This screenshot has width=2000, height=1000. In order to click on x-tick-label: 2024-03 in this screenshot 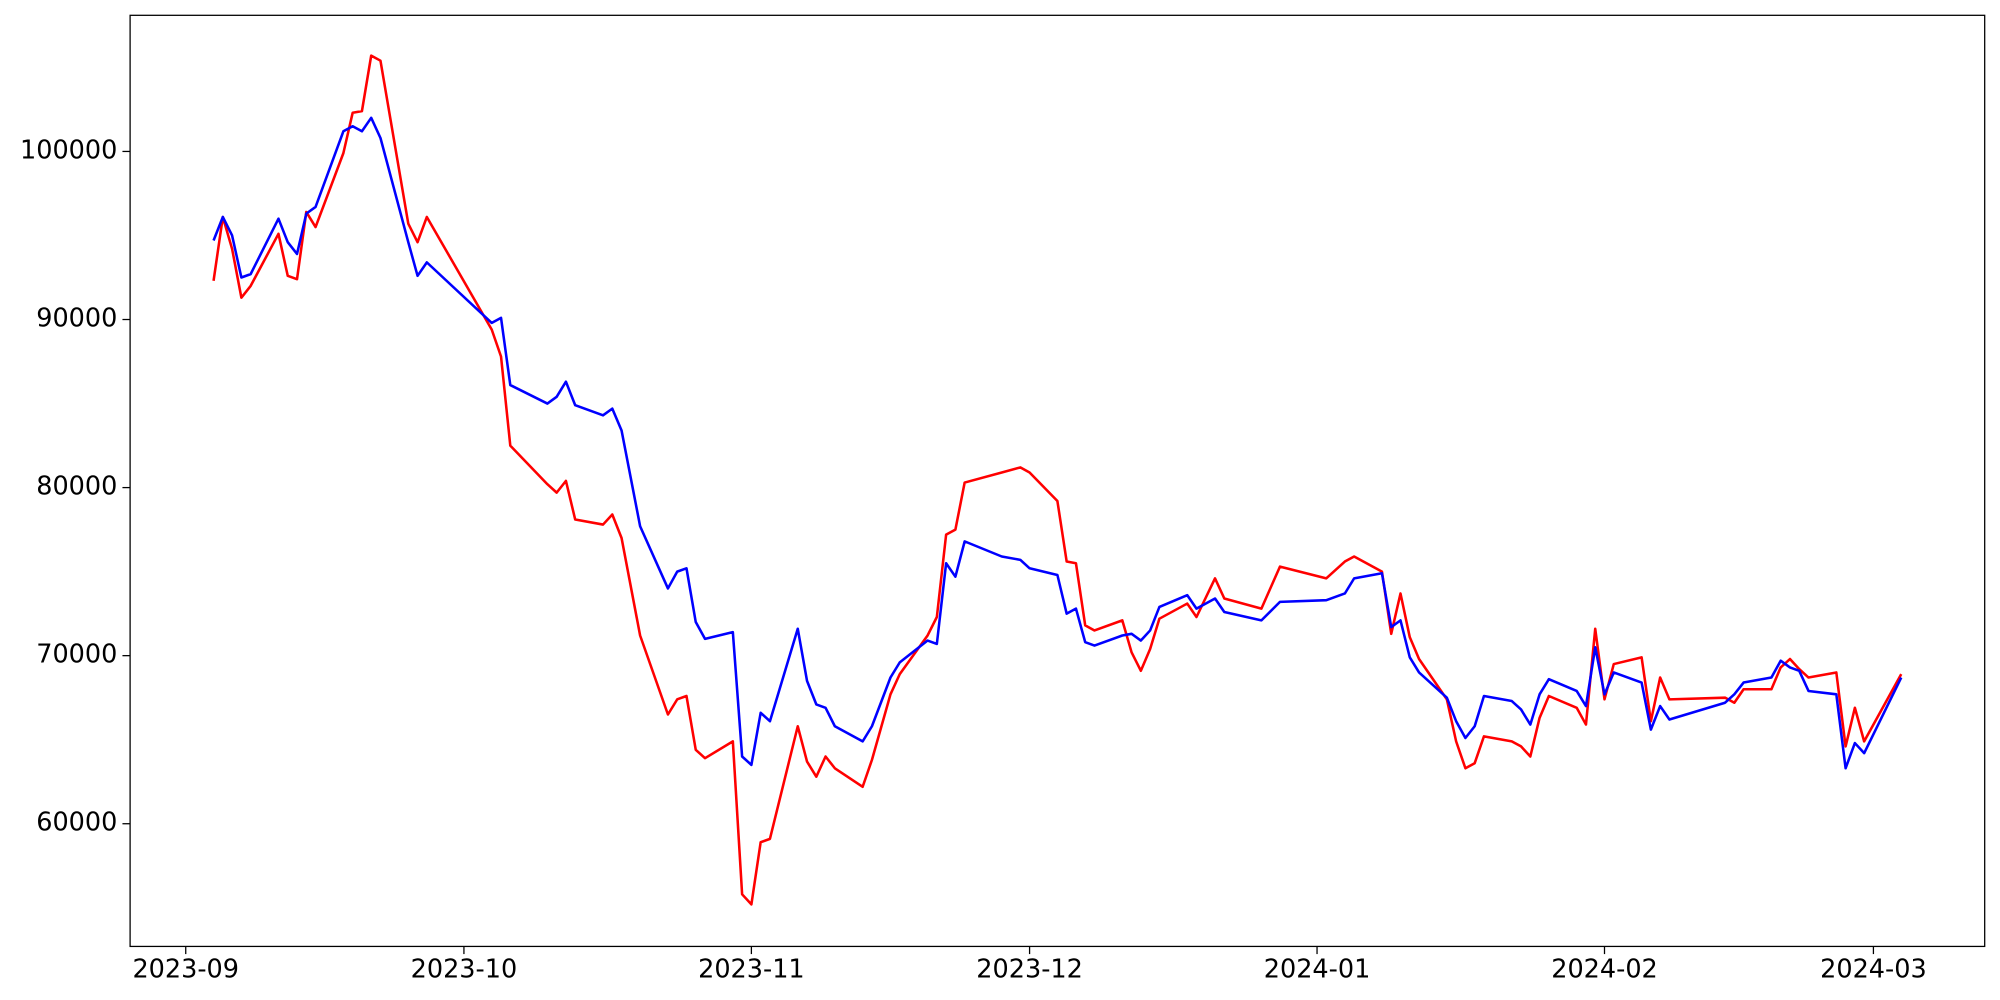, I will do `click(1873, 970)`.